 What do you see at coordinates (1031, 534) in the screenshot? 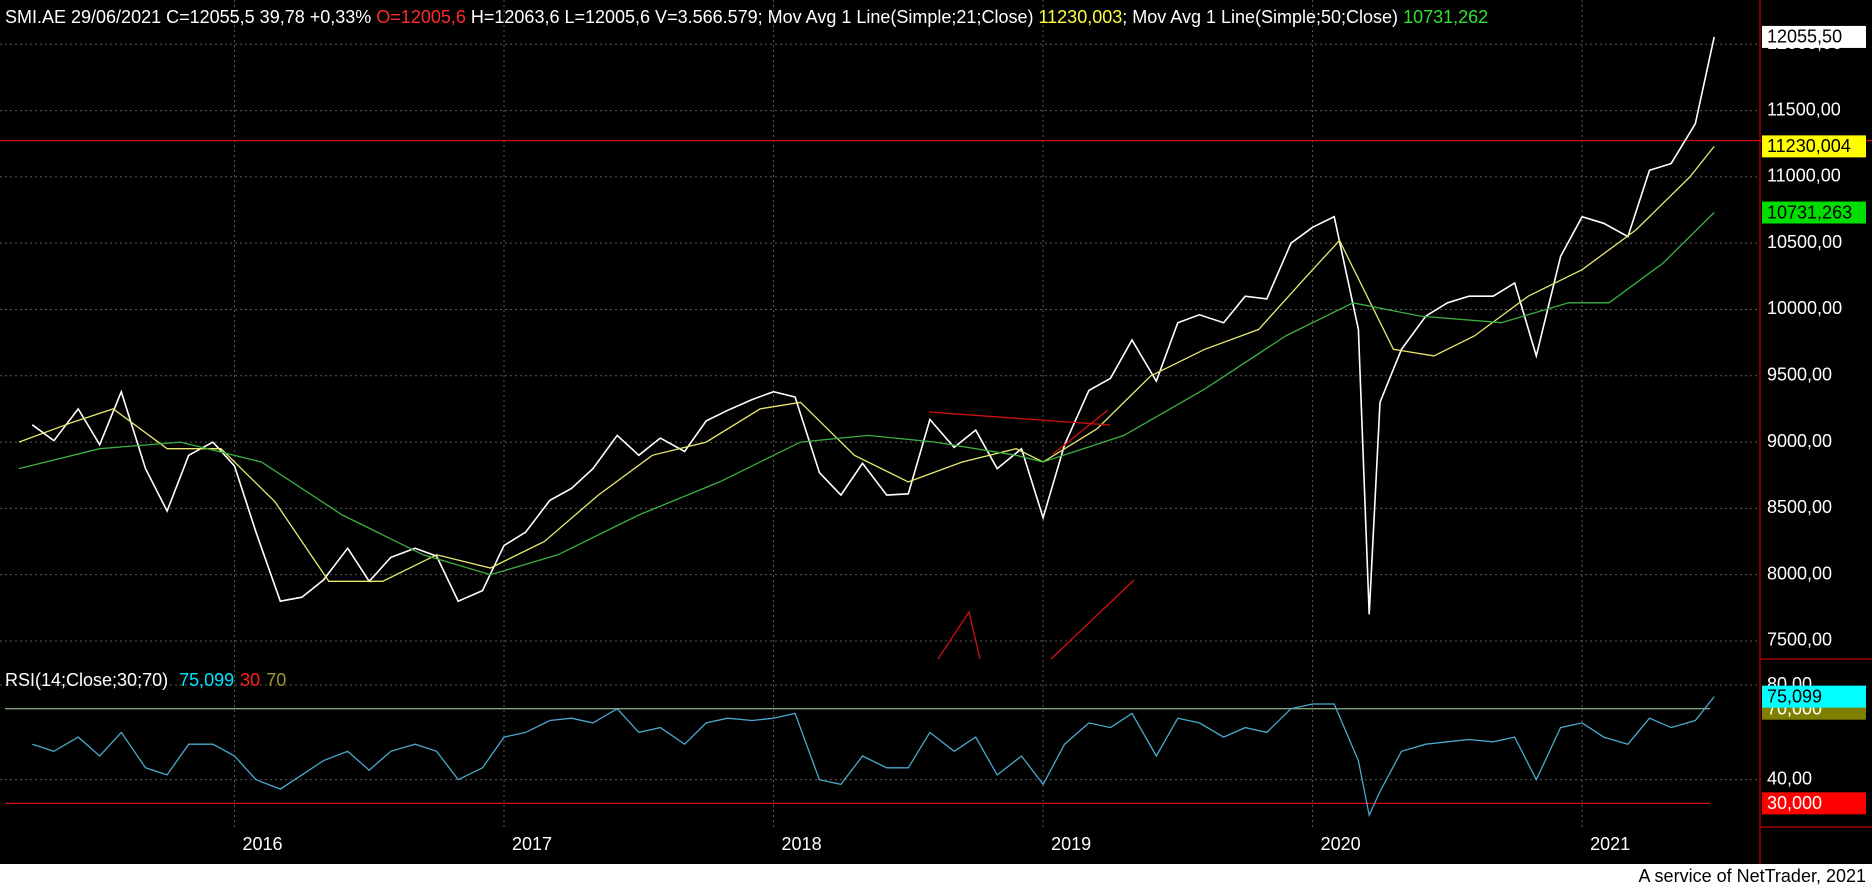
I see `drawings` at bounding box center [1031, 534].